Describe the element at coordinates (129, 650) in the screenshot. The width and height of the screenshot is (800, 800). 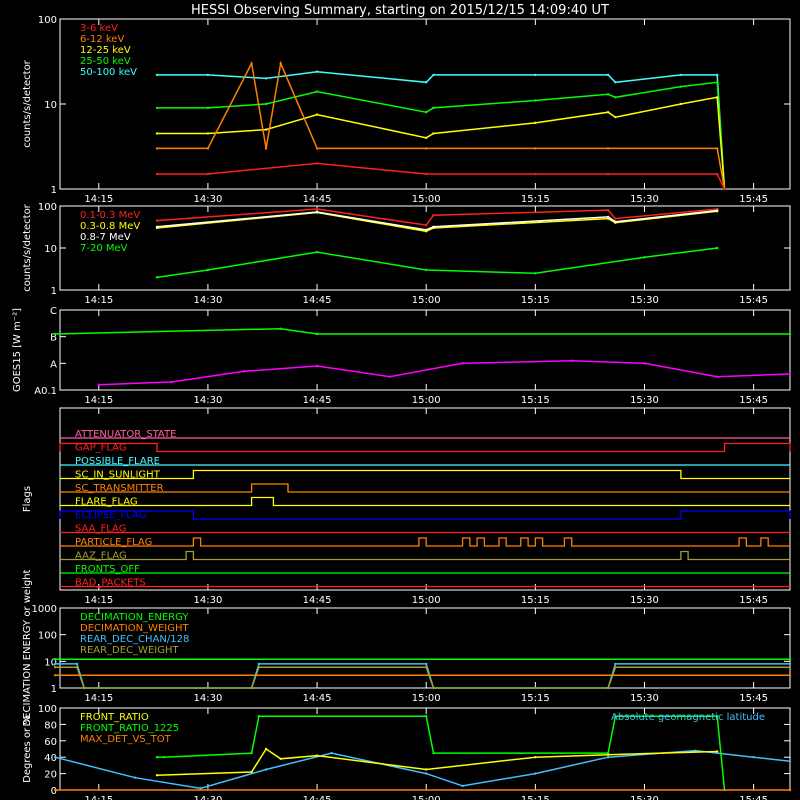
I see `legend-entry: REAR_DEC_WEIGHT` at that location.